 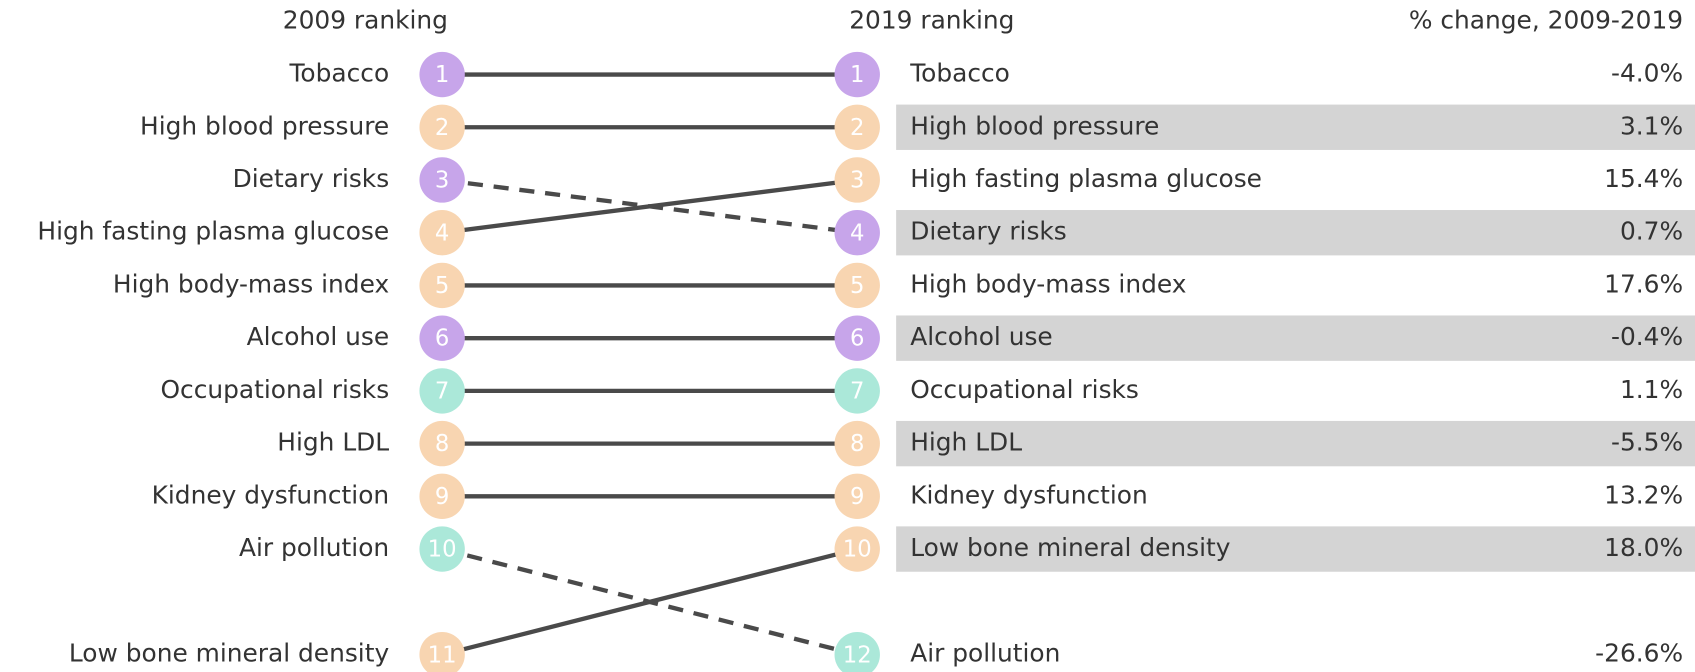 I want to click on right-rank: 9, so click(x=857, y=497).